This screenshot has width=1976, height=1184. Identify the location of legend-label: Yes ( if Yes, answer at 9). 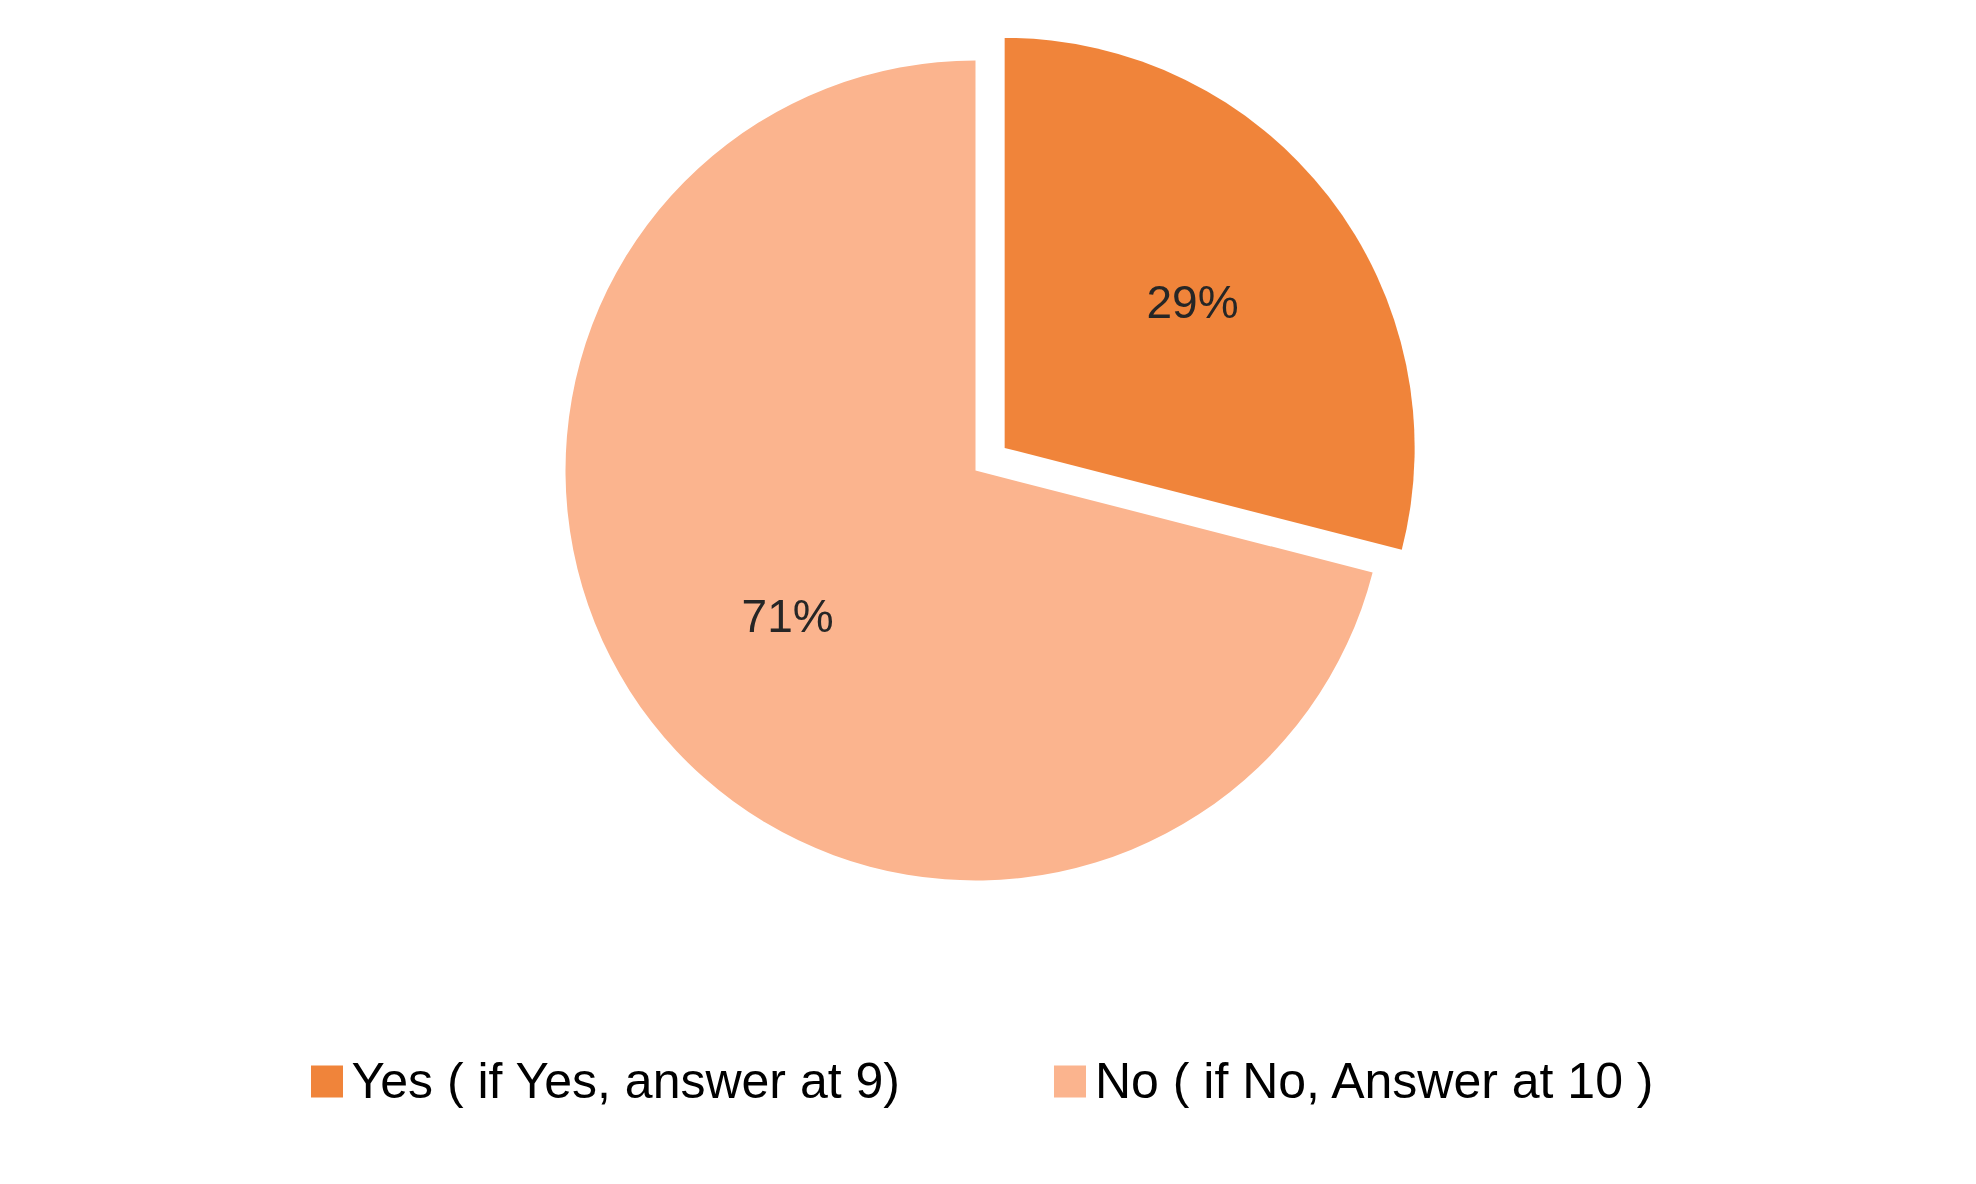
(625, 1081).